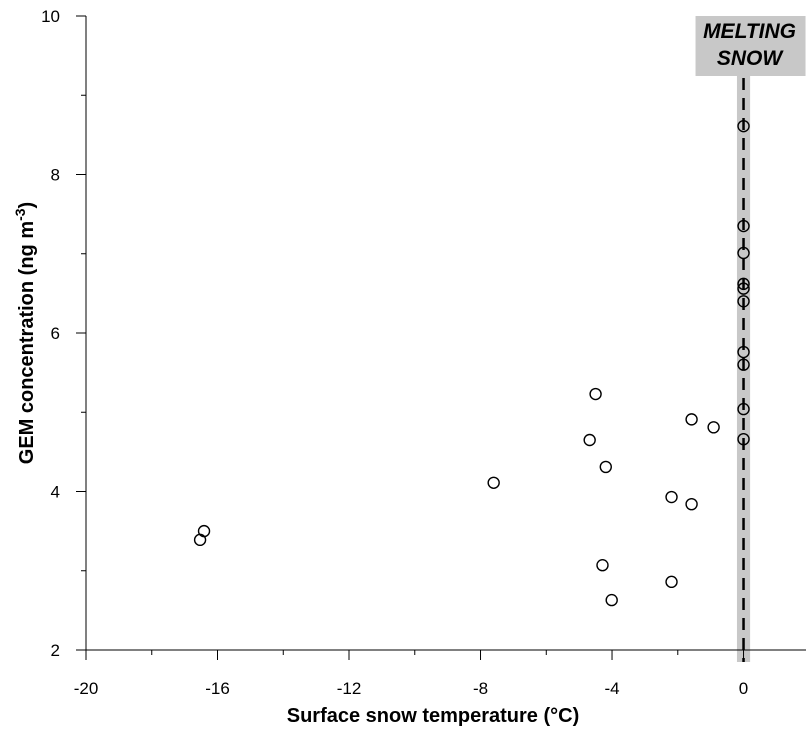  Describe the element at coordinates (27, 342) in the screenshot. I see `y-label-text: GEM concentration (ng m` at that location.